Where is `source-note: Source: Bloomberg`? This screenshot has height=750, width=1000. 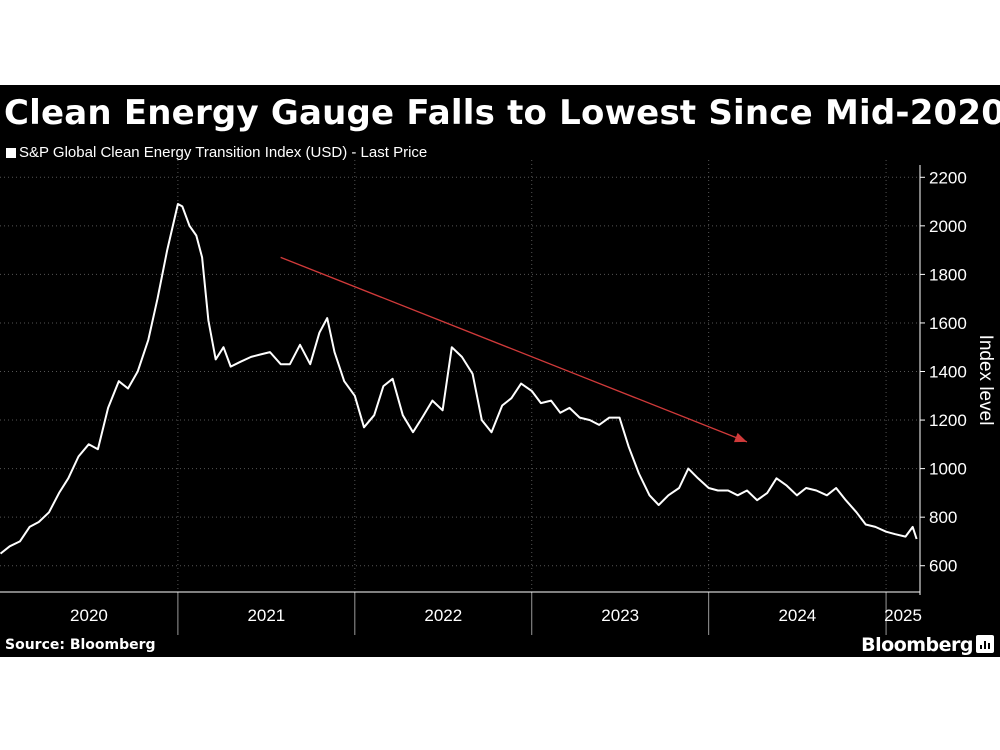
source-note: Source: Bloomberg is located at coordinates (80, 645).